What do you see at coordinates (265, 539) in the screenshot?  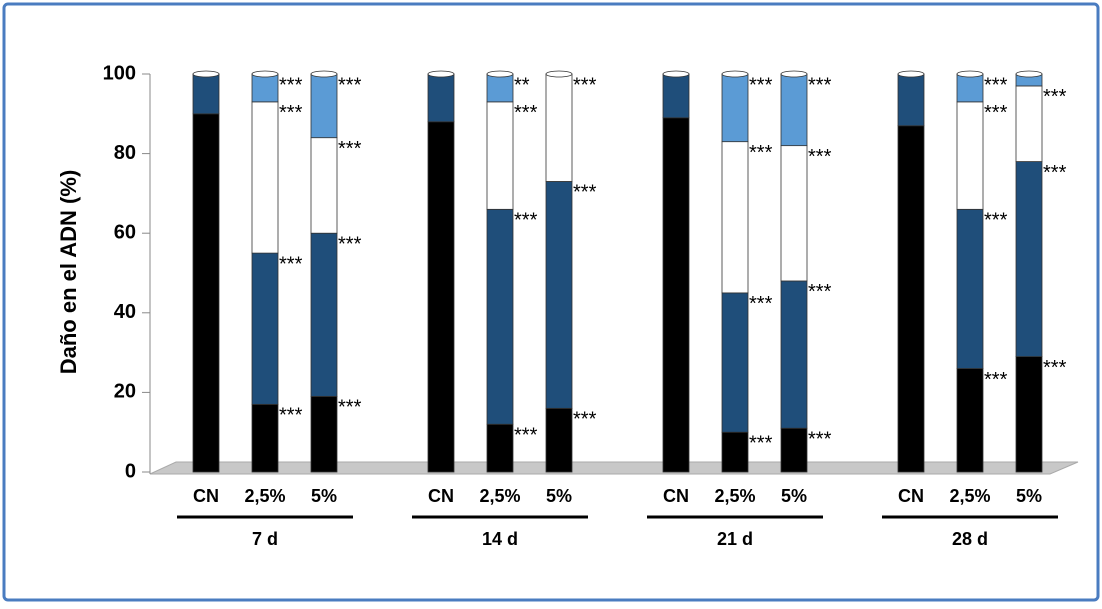 I see `group-label: 7 d` at bounding box center [265, 539].